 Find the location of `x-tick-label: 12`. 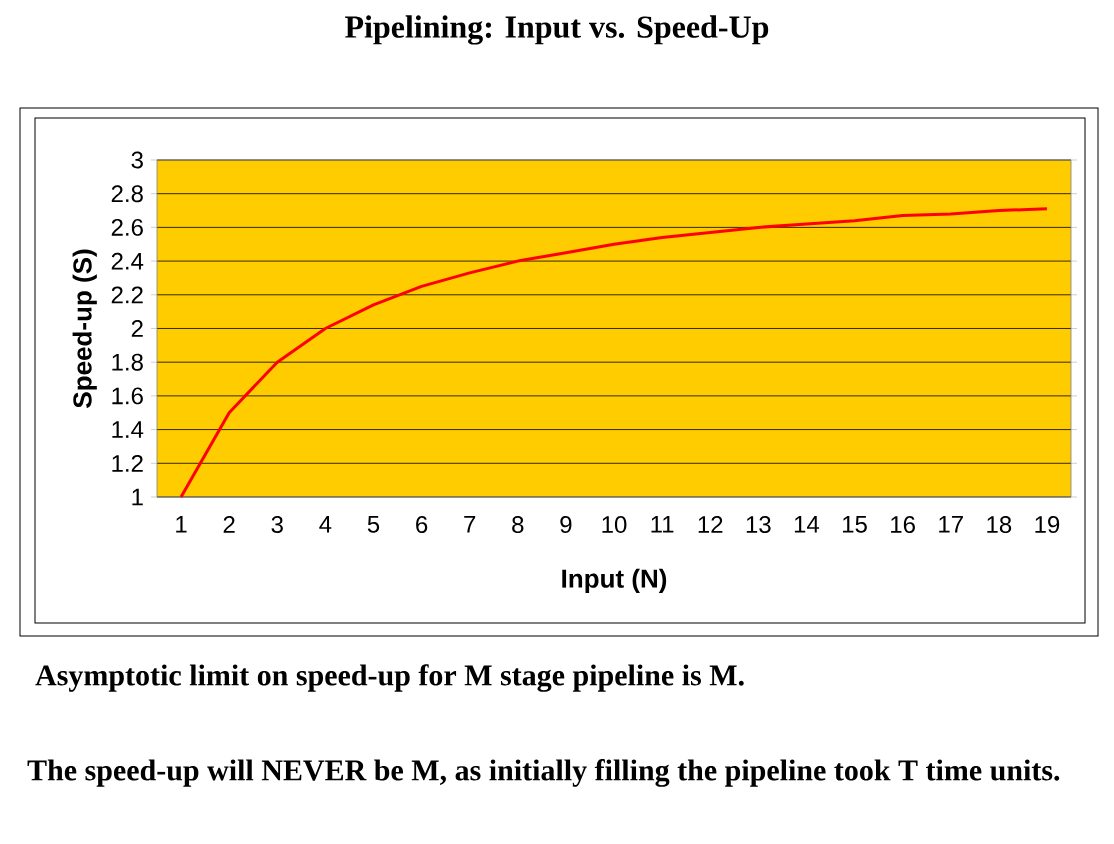

x-tick-label: 12 is located at coordinates (710, 524).